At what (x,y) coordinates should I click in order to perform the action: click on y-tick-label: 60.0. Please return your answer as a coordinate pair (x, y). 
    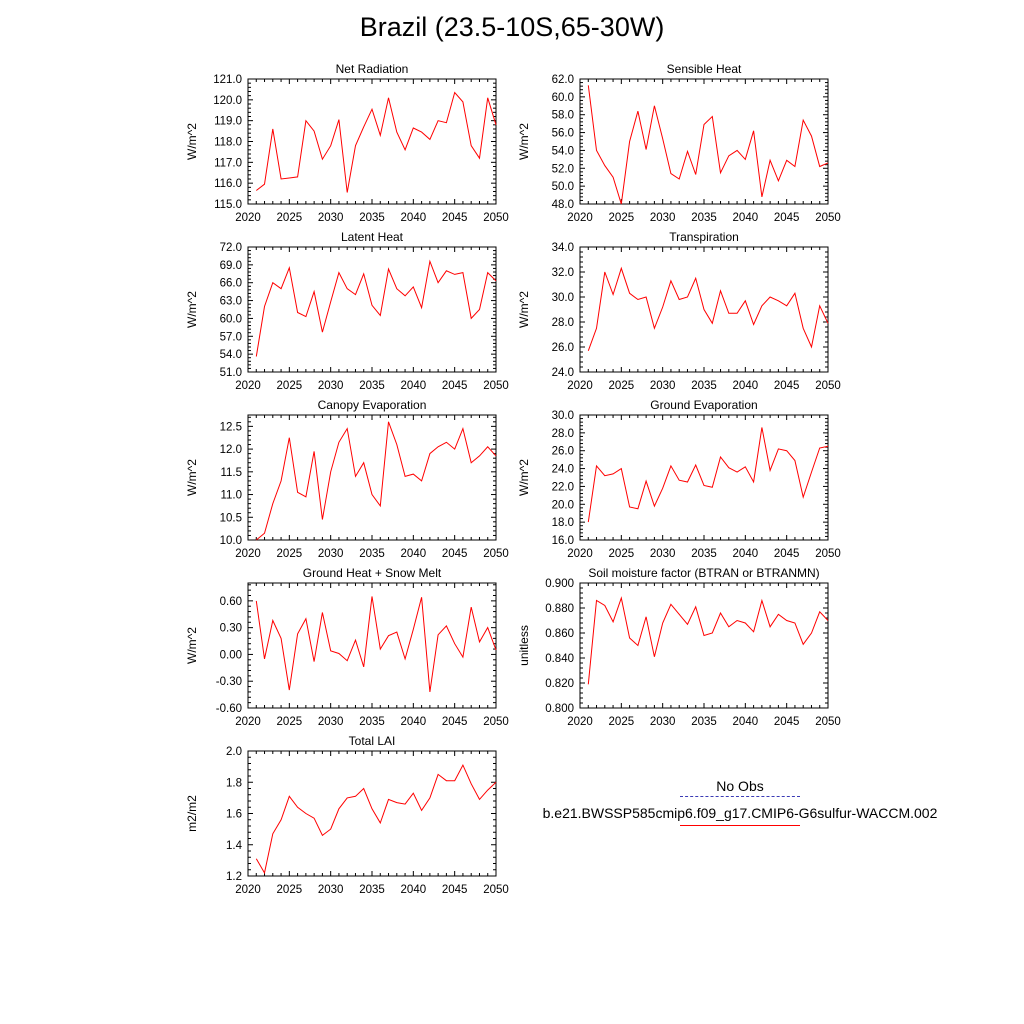
    Looking at the image, I should click on (563, 98).